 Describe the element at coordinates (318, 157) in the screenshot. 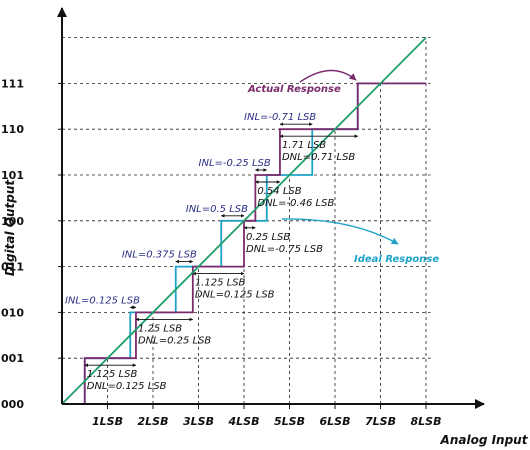

I see `dnl-label: DNL=0.71 LSB` at that location.